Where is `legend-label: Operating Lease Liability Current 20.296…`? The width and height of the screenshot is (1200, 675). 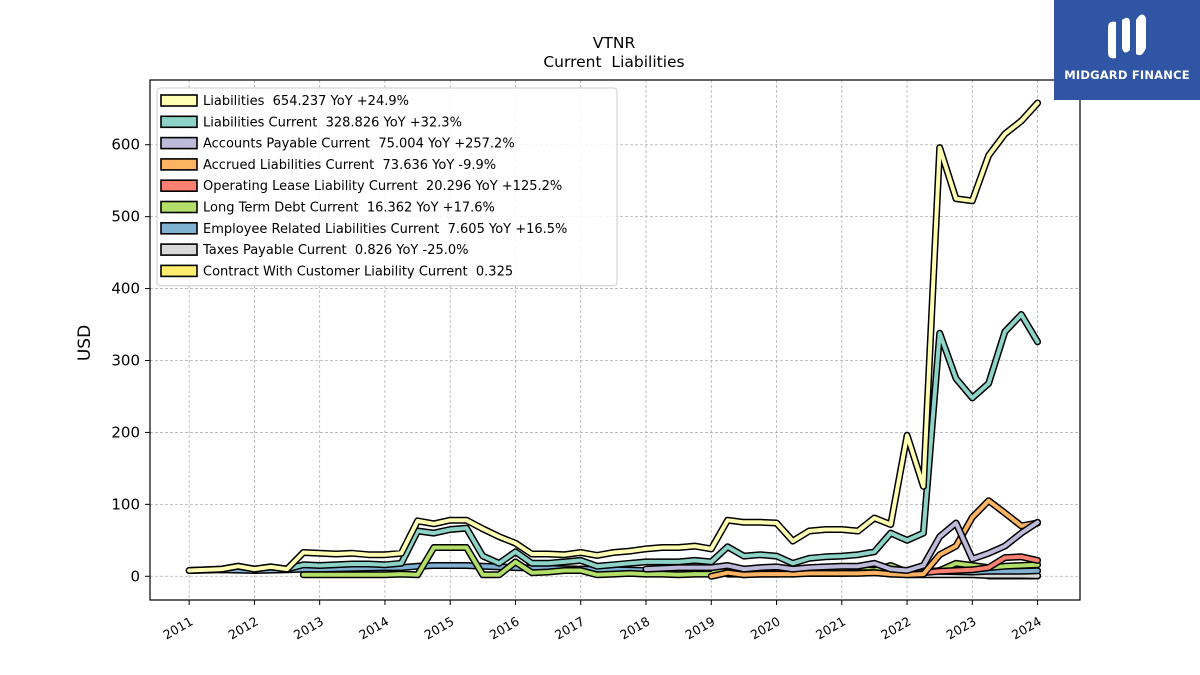
legend-label: Operating Lease Liability Current 20.296… is located at coordinates (382, 186).